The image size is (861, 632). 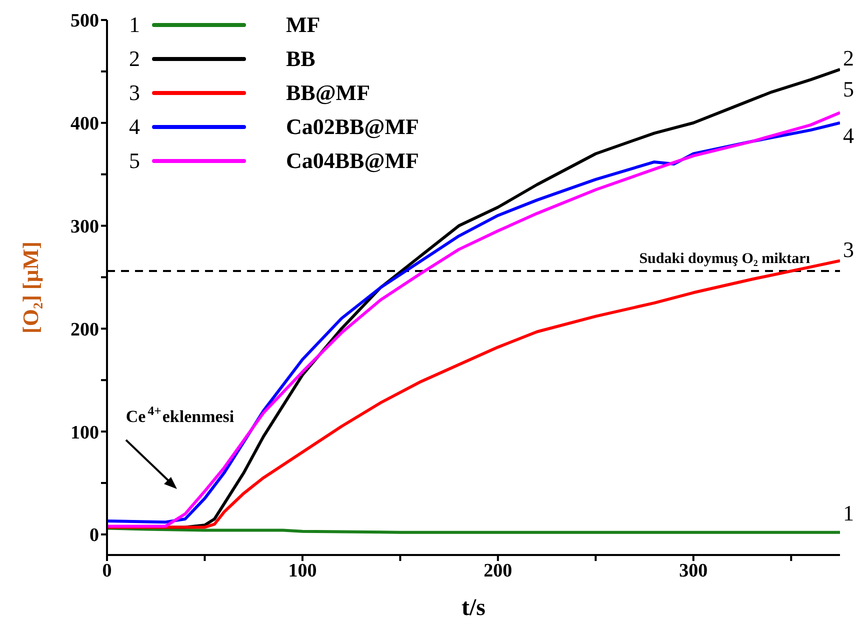 I want to click on text: 5, so click(x=848, y=89).